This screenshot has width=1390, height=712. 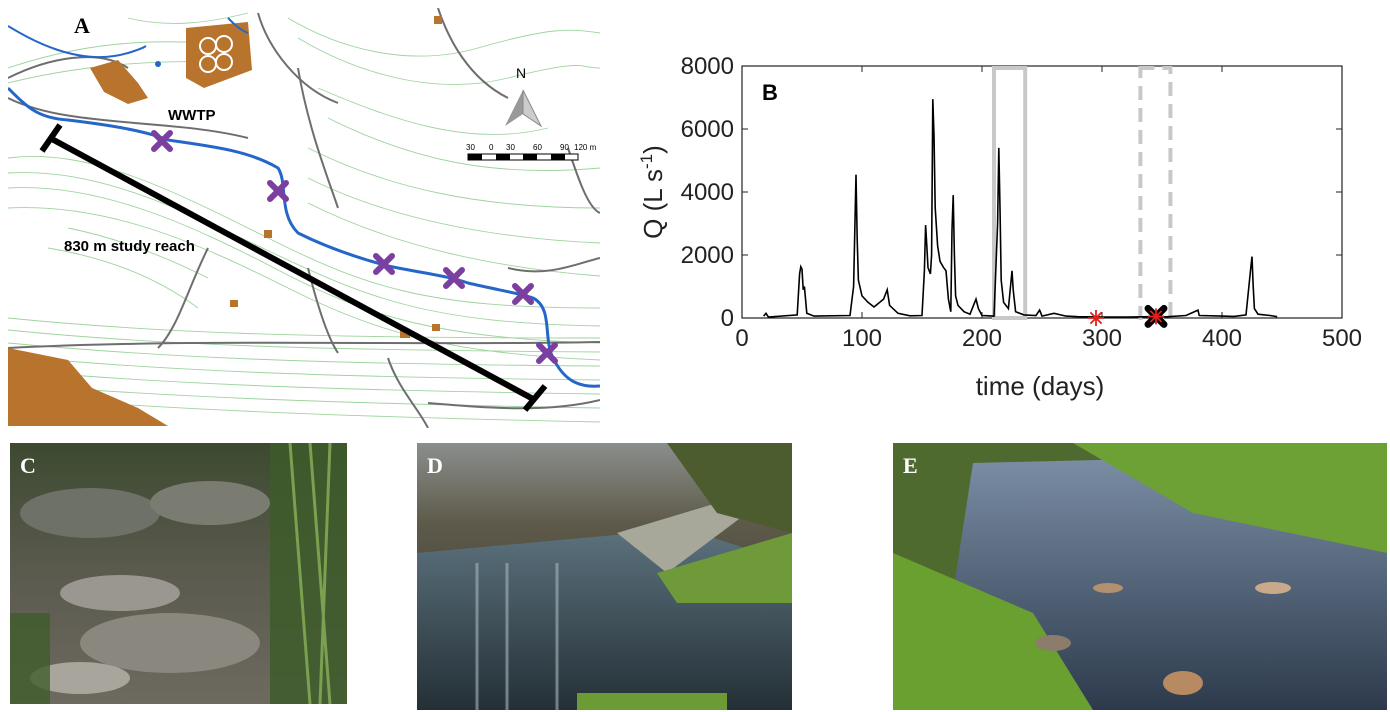 I want to click on panel-label-c: C, so click(x=28, y=465).